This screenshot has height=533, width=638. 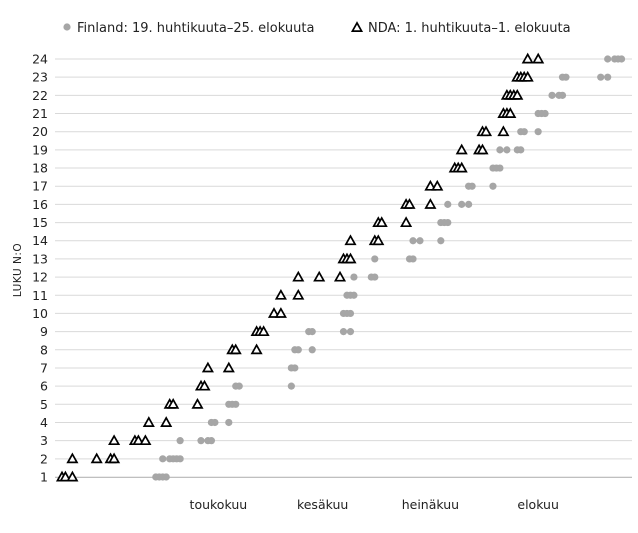 I want to click on y-tick-label: 16, so click(x=40, y=204).